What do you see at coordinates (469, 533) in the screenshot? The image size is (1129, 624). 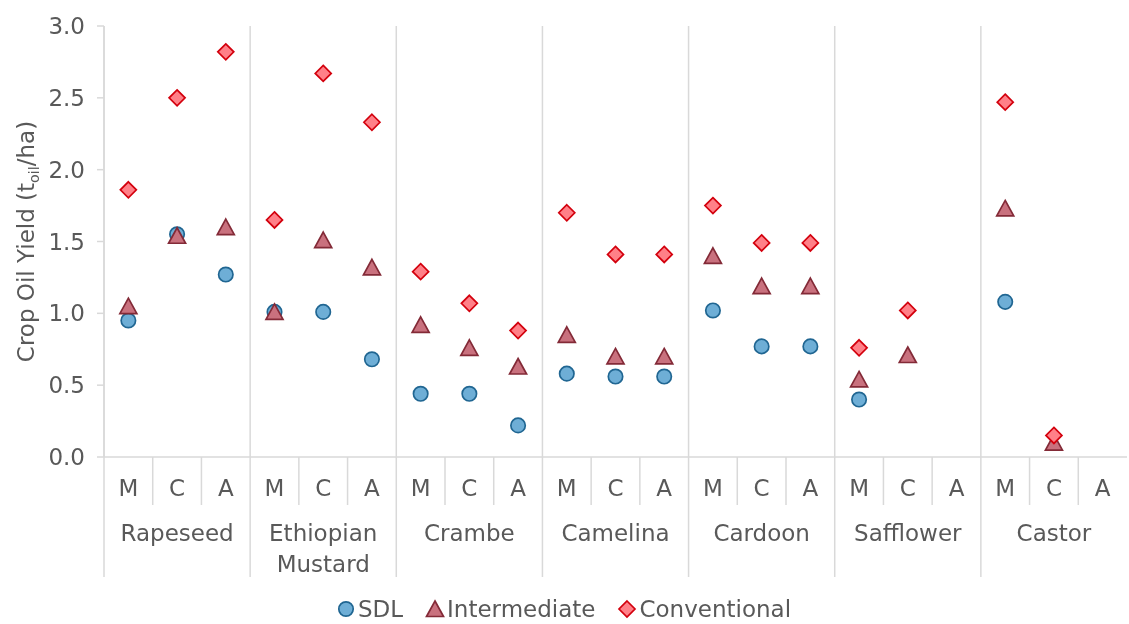 I see `text: Crambe` at bounding box center [469, 533].